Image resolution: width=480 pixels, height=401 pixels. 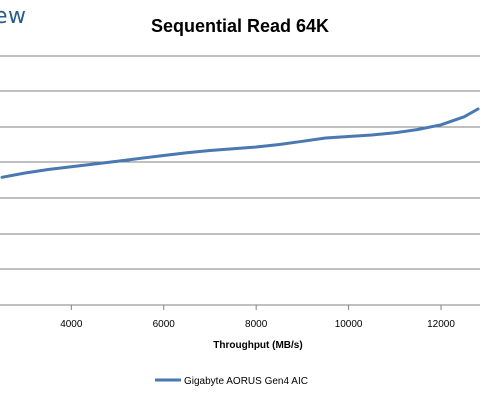 What do you see at coordinates (246, 381) in the screenshot?
I see `legend-entry-label: Gigabyte AORUS Gen4 AIC` at bounding box center [246, 381].